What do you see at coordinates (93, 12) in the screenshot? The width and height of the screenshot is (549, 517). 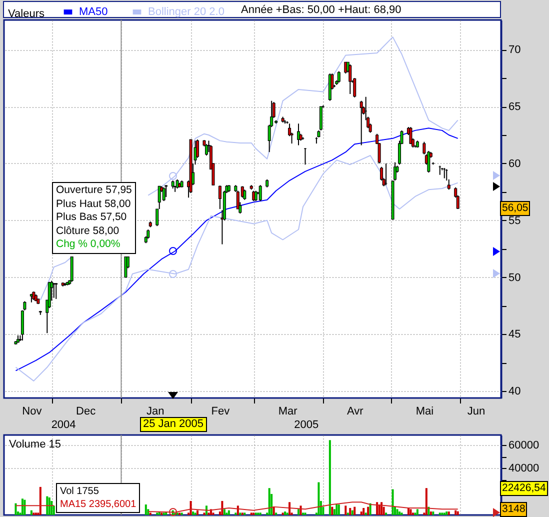 I see `legend-label: MA50` at bounding box center [93, 12].